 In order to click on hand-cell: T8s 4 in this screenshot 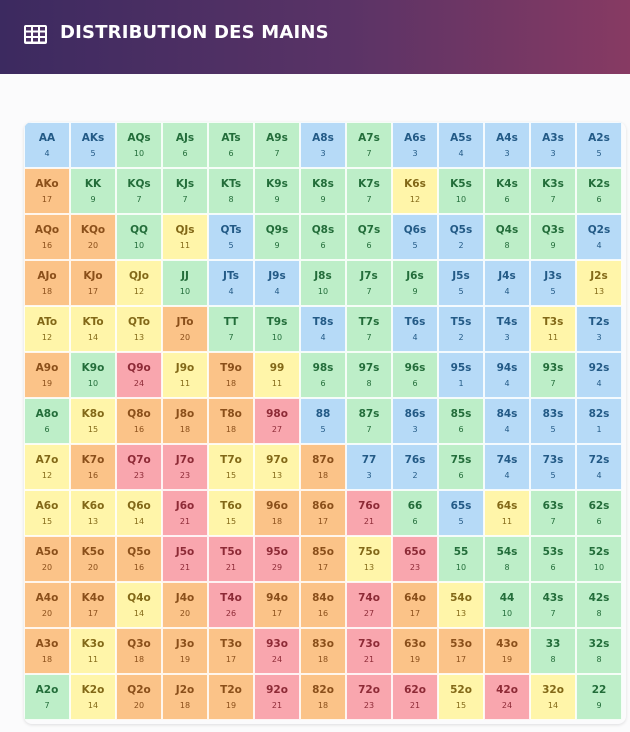, I will do `click(323, 329)`.